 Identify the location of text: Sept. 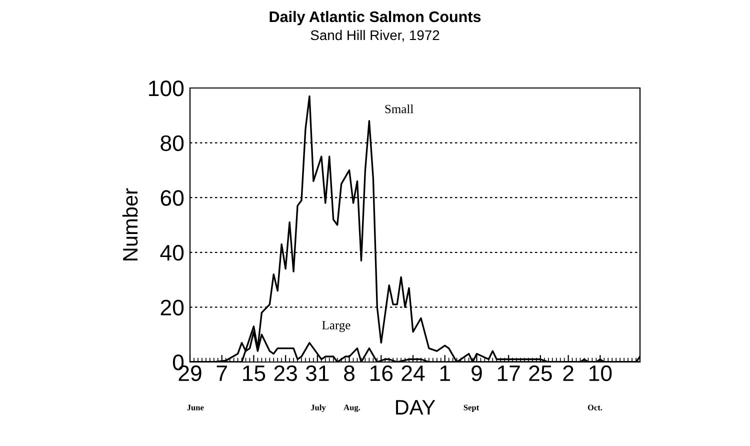
(472, 408).